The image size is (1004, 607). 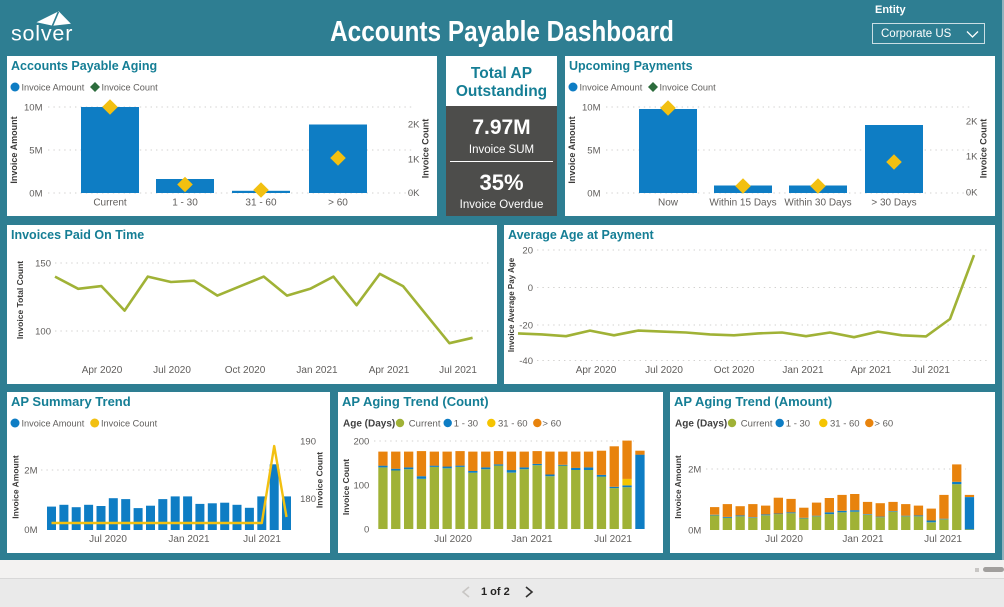 I want to click on svg-text: AP Aging Trend (Count), so click(x=415, y=401).